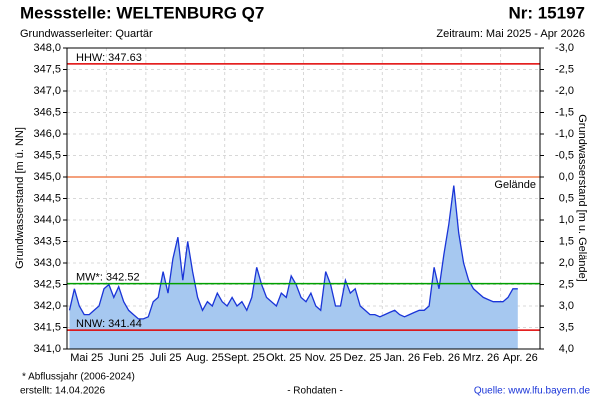 The image size is (600, 400). Describe the element at coordinates (402, 358) in the screenshot. I see `x-tick-label: Jan. 26` at that location.